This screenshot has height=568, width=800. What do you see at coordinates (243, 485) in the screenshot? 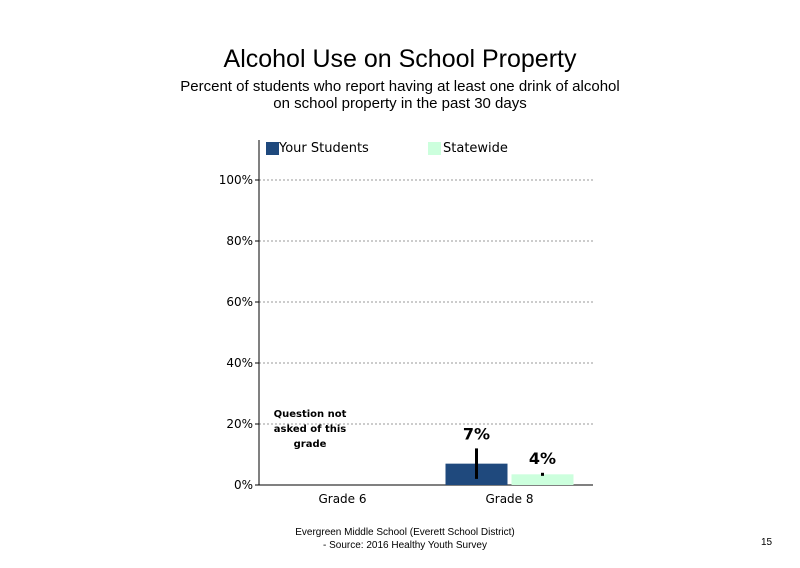
I see `y-tick-label: 0%` at bounding box center [243, 485].